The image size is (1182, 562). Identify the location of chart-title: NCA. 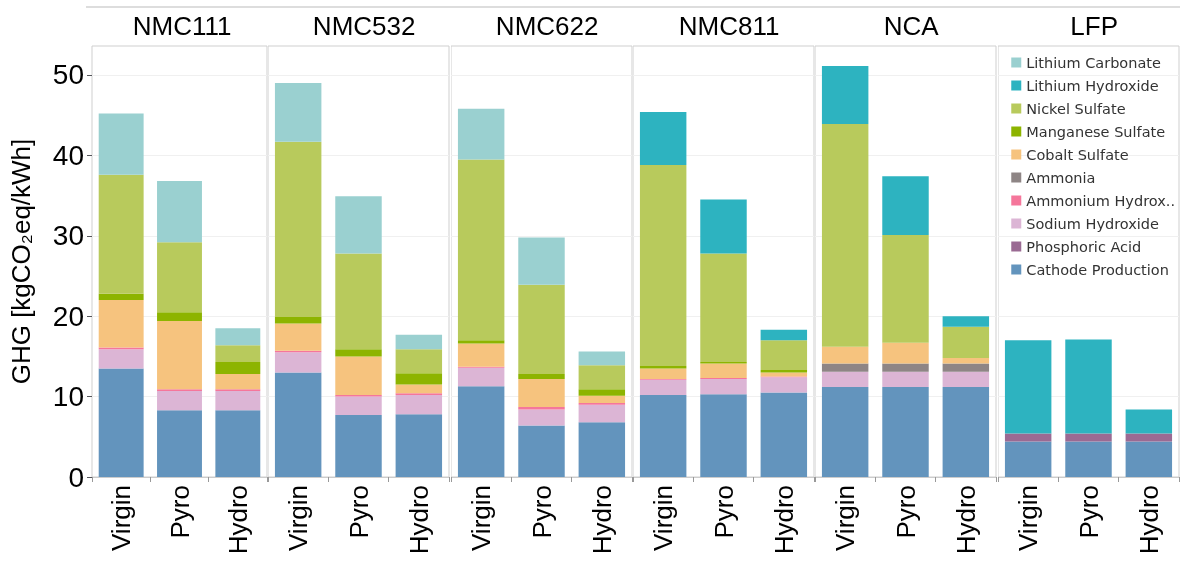
(912, 26).